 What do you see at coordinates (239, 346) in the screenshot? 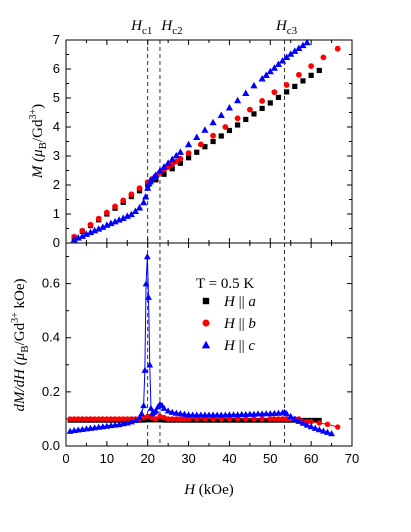
I see `legend-label: H || c` at bounding box center [239, 346].